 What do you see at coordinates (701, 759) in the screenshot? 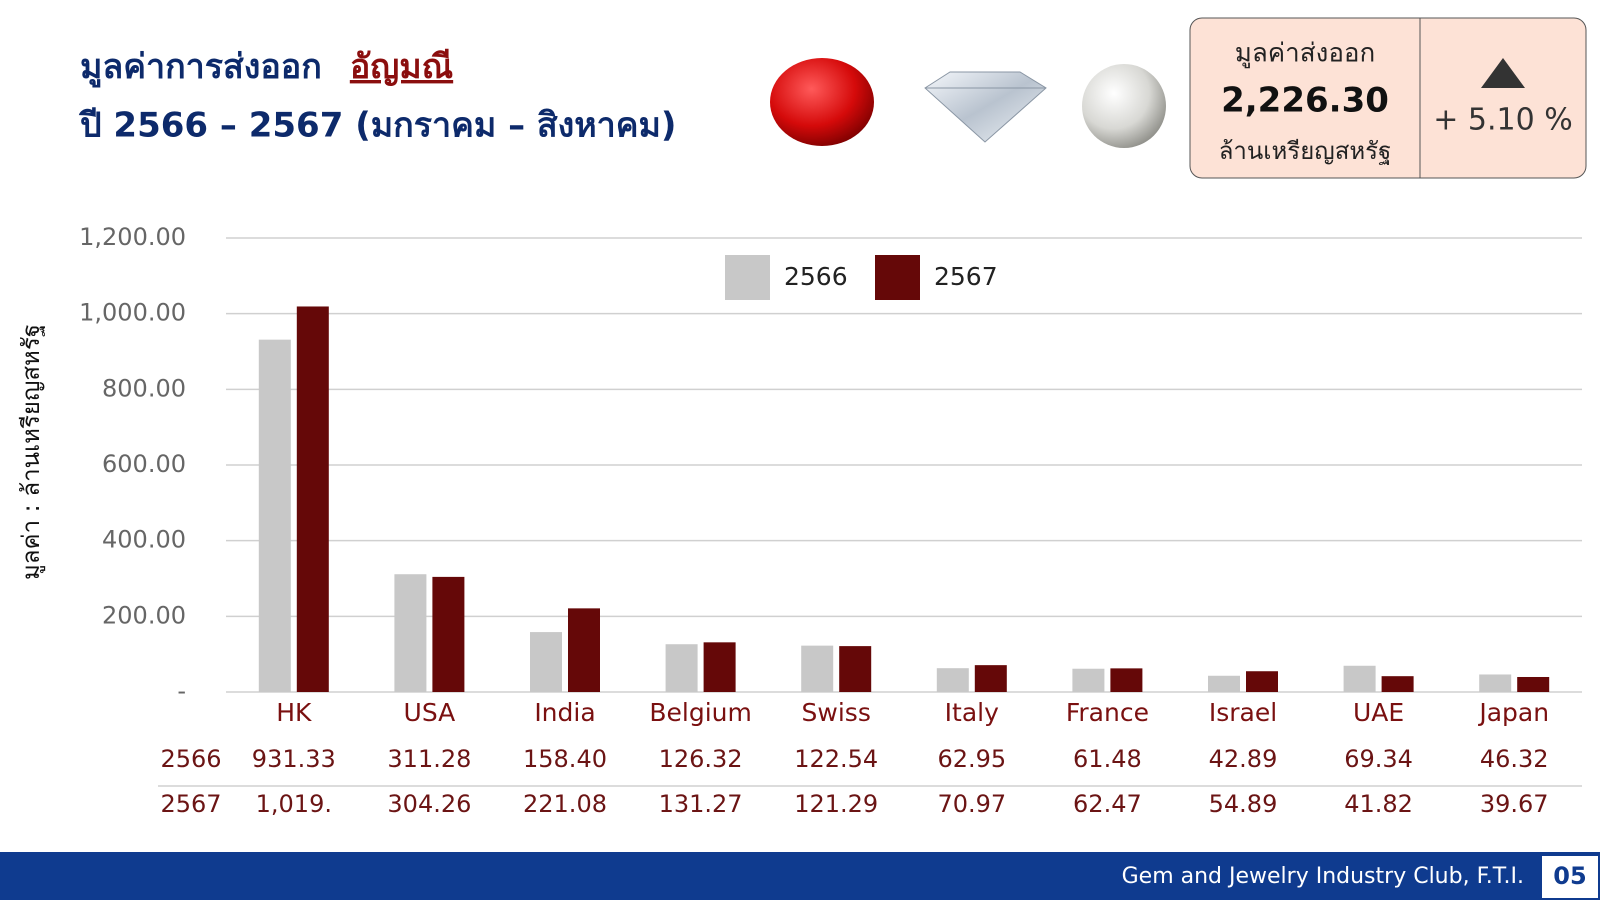
I see `table-cell: 126.32` at bounding box center [701, 759].